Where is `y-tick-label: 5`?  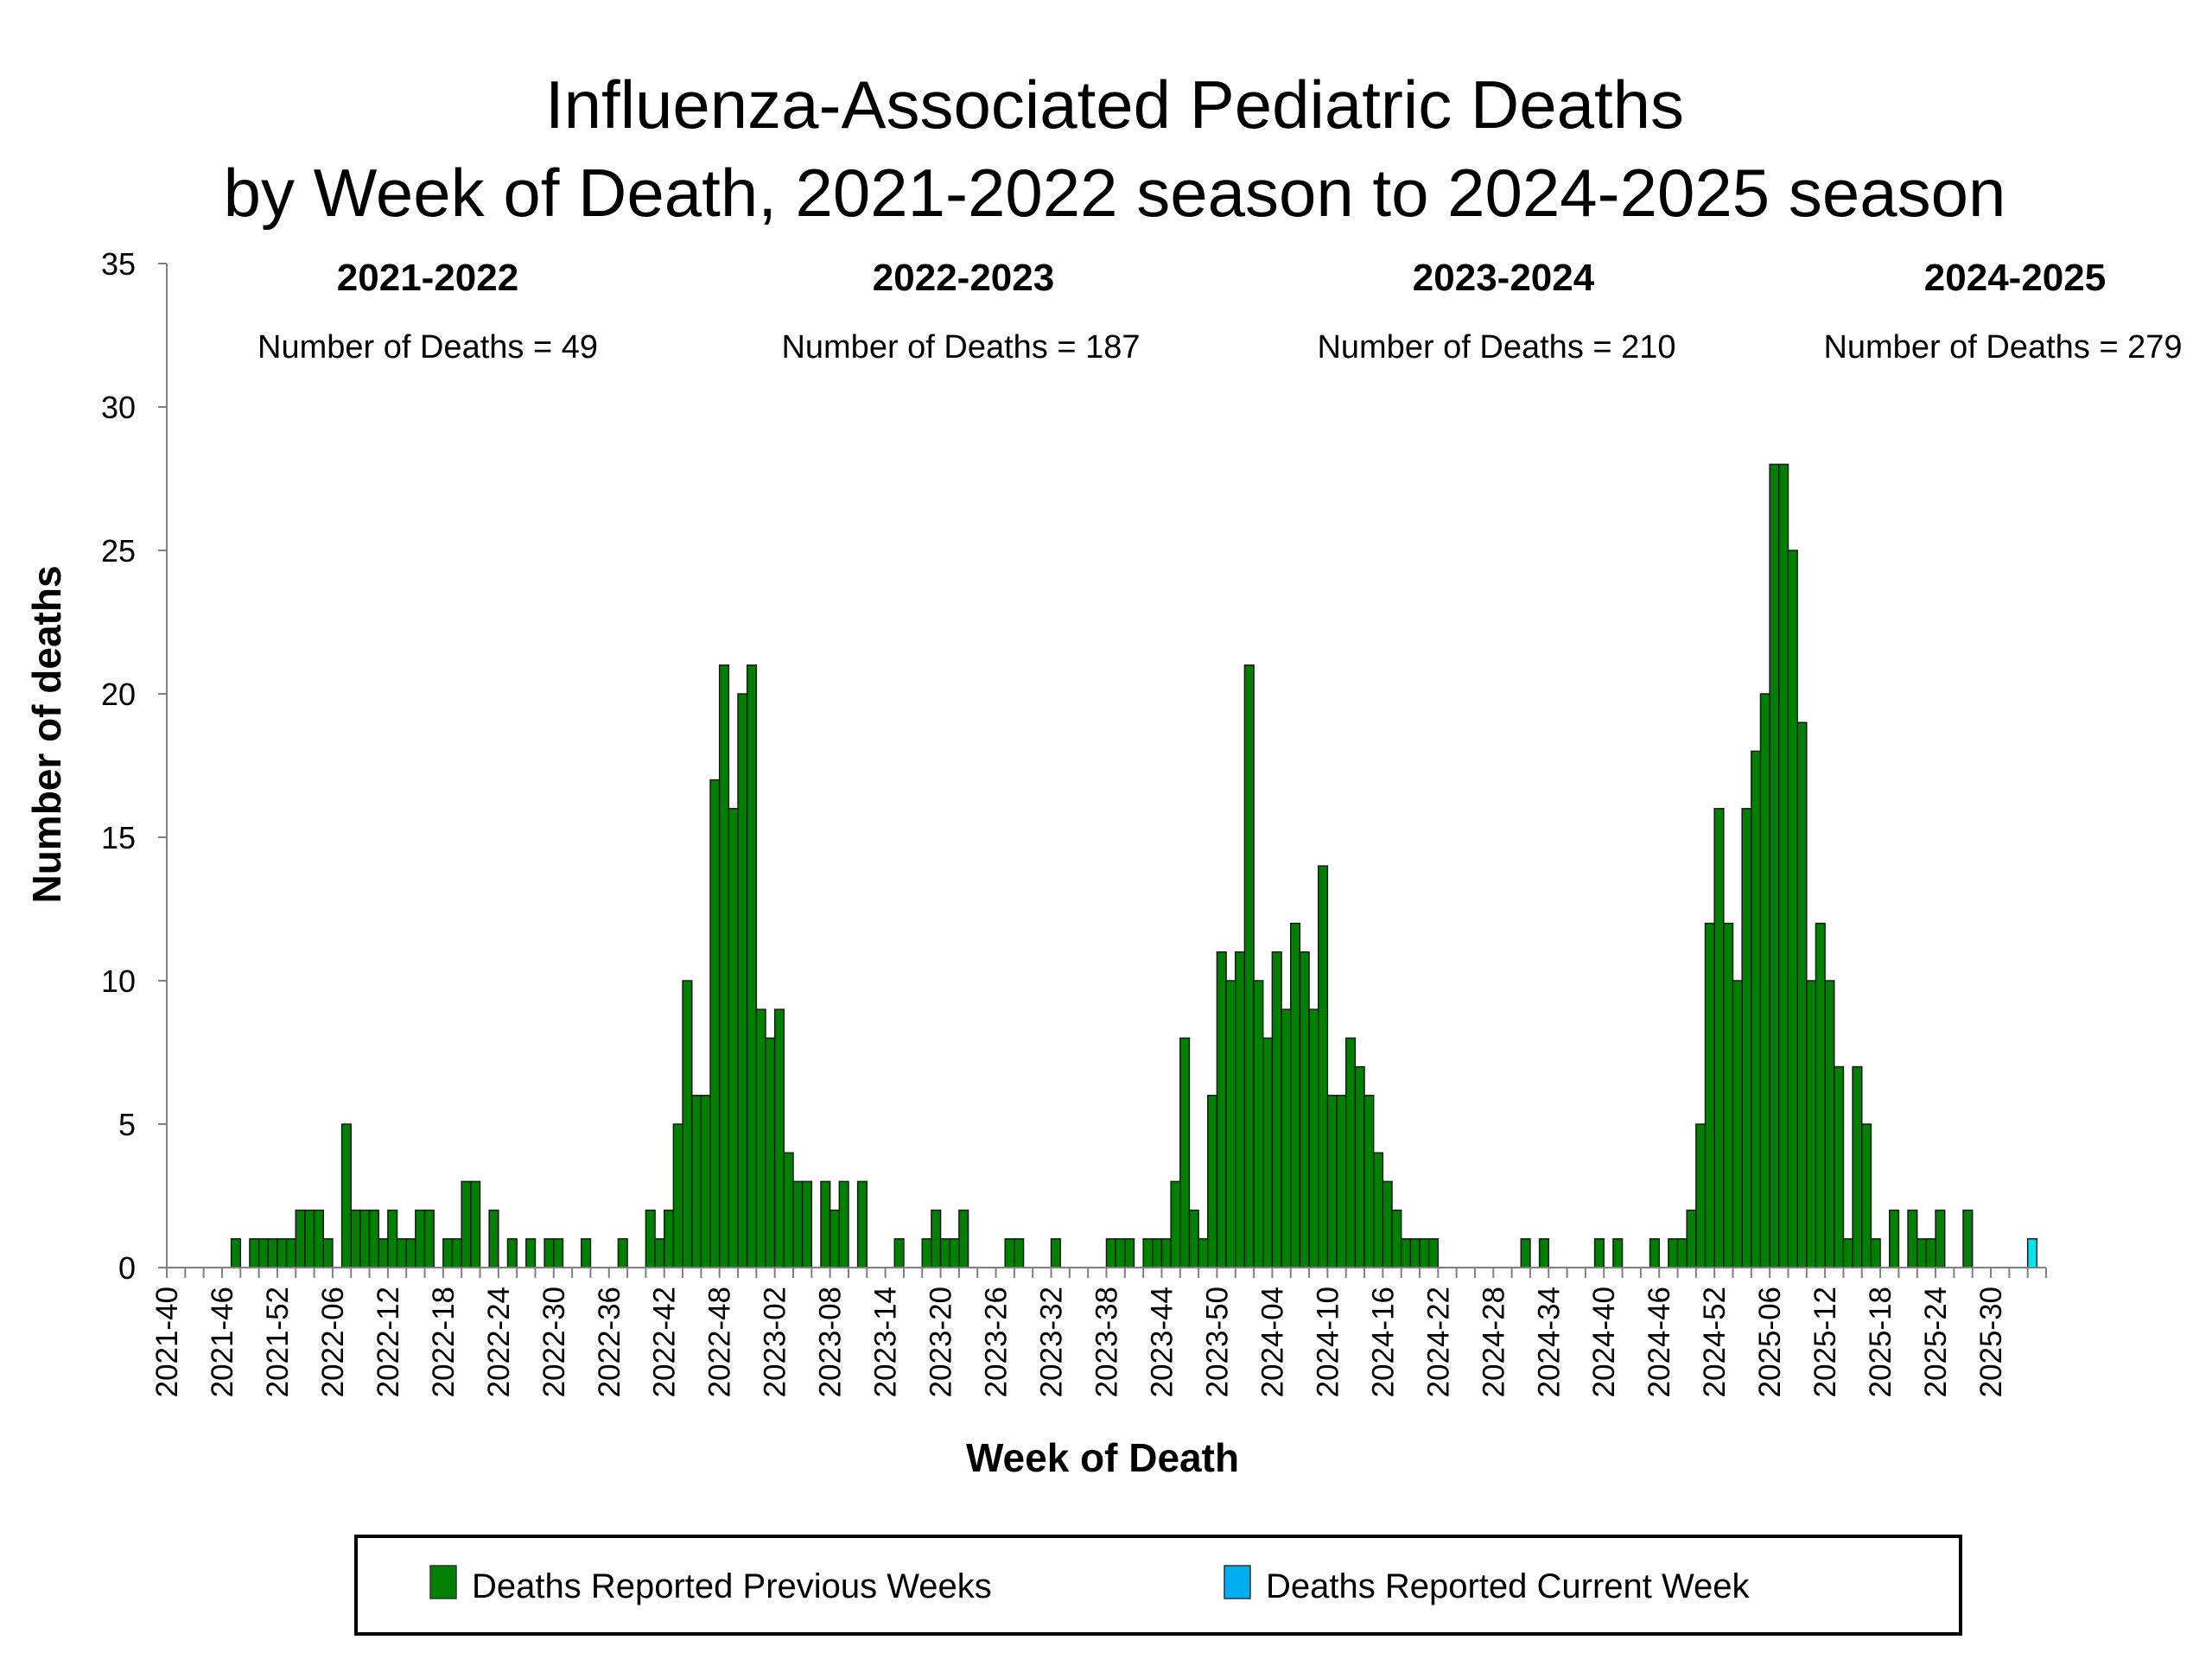
y-tick-label: 5 is located at coordinates (127, 1124).